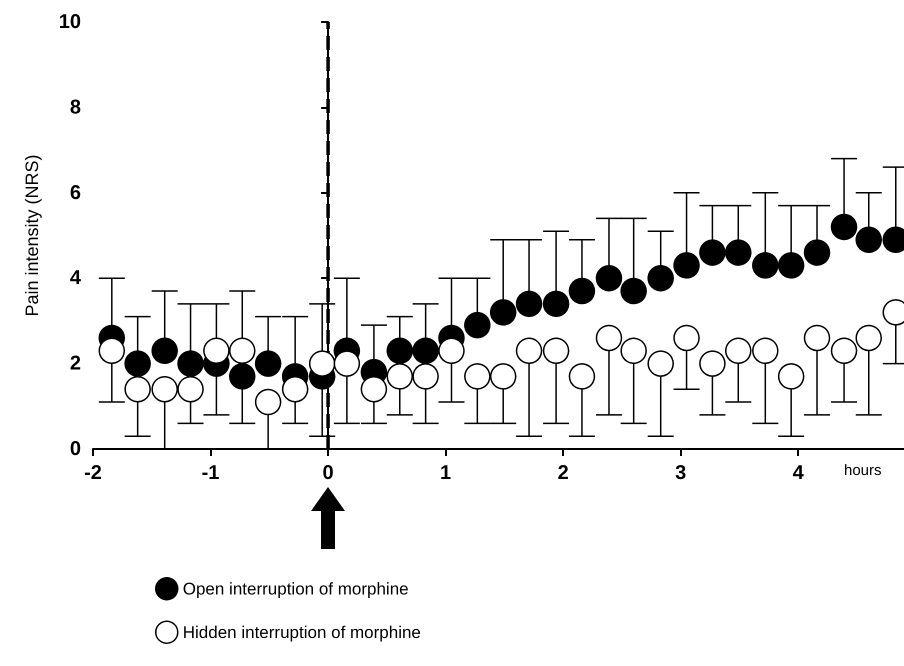  I want to click on legend-label: Open interruption of morphine, so click(295, 588).